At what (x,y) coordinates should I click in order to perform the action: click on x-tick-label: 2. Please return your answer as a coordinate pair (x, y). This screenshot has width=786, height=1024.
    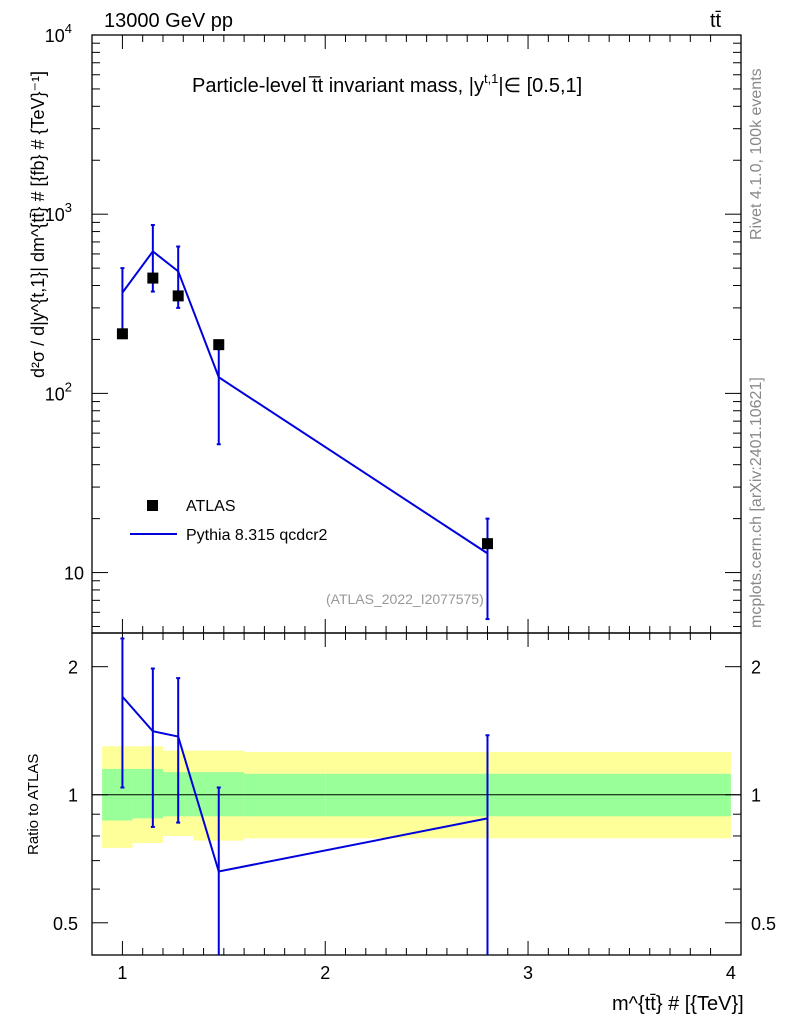
    Looking at the image, I should click on (325, 973).